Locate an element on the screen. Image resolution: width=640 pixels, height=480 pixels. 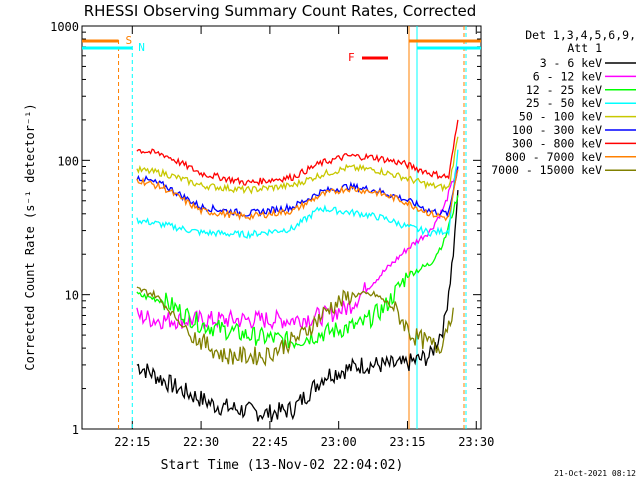
y-tick-label: 10 is located at coordinates (72, 296).